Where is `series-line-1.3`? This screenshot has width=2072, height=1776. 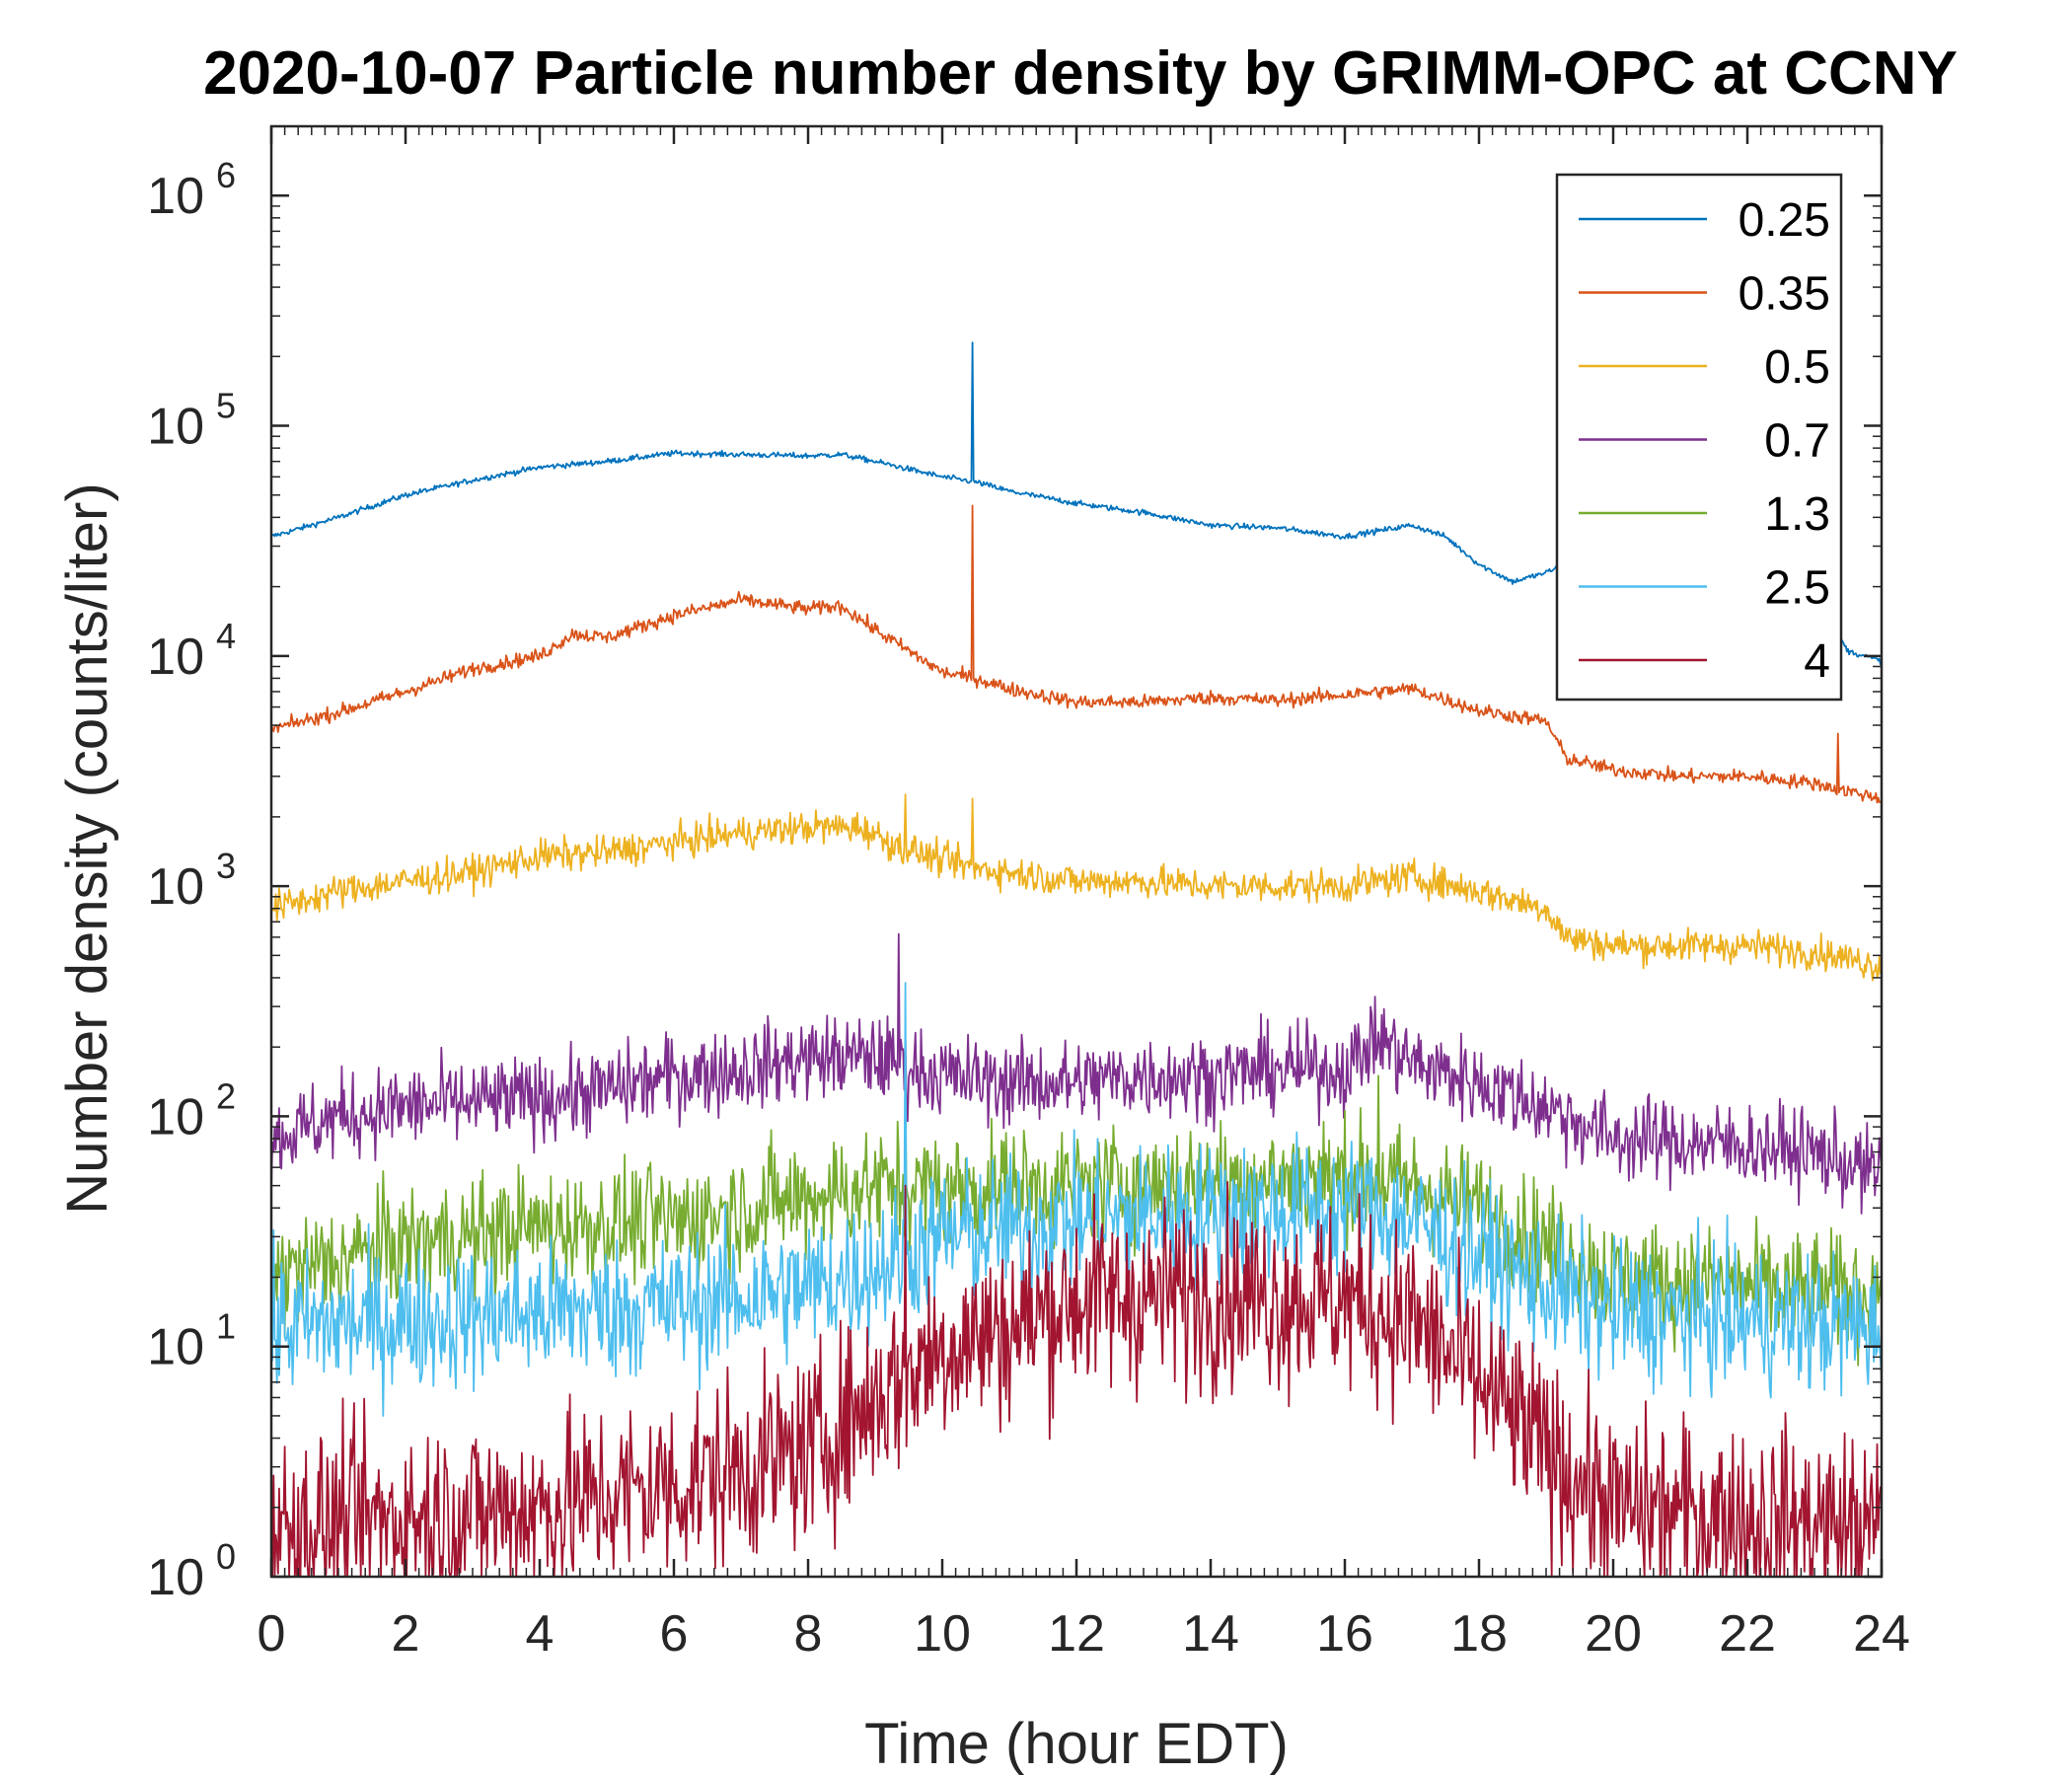
series-line-1.3 is located at coordinates (1076, 1221).